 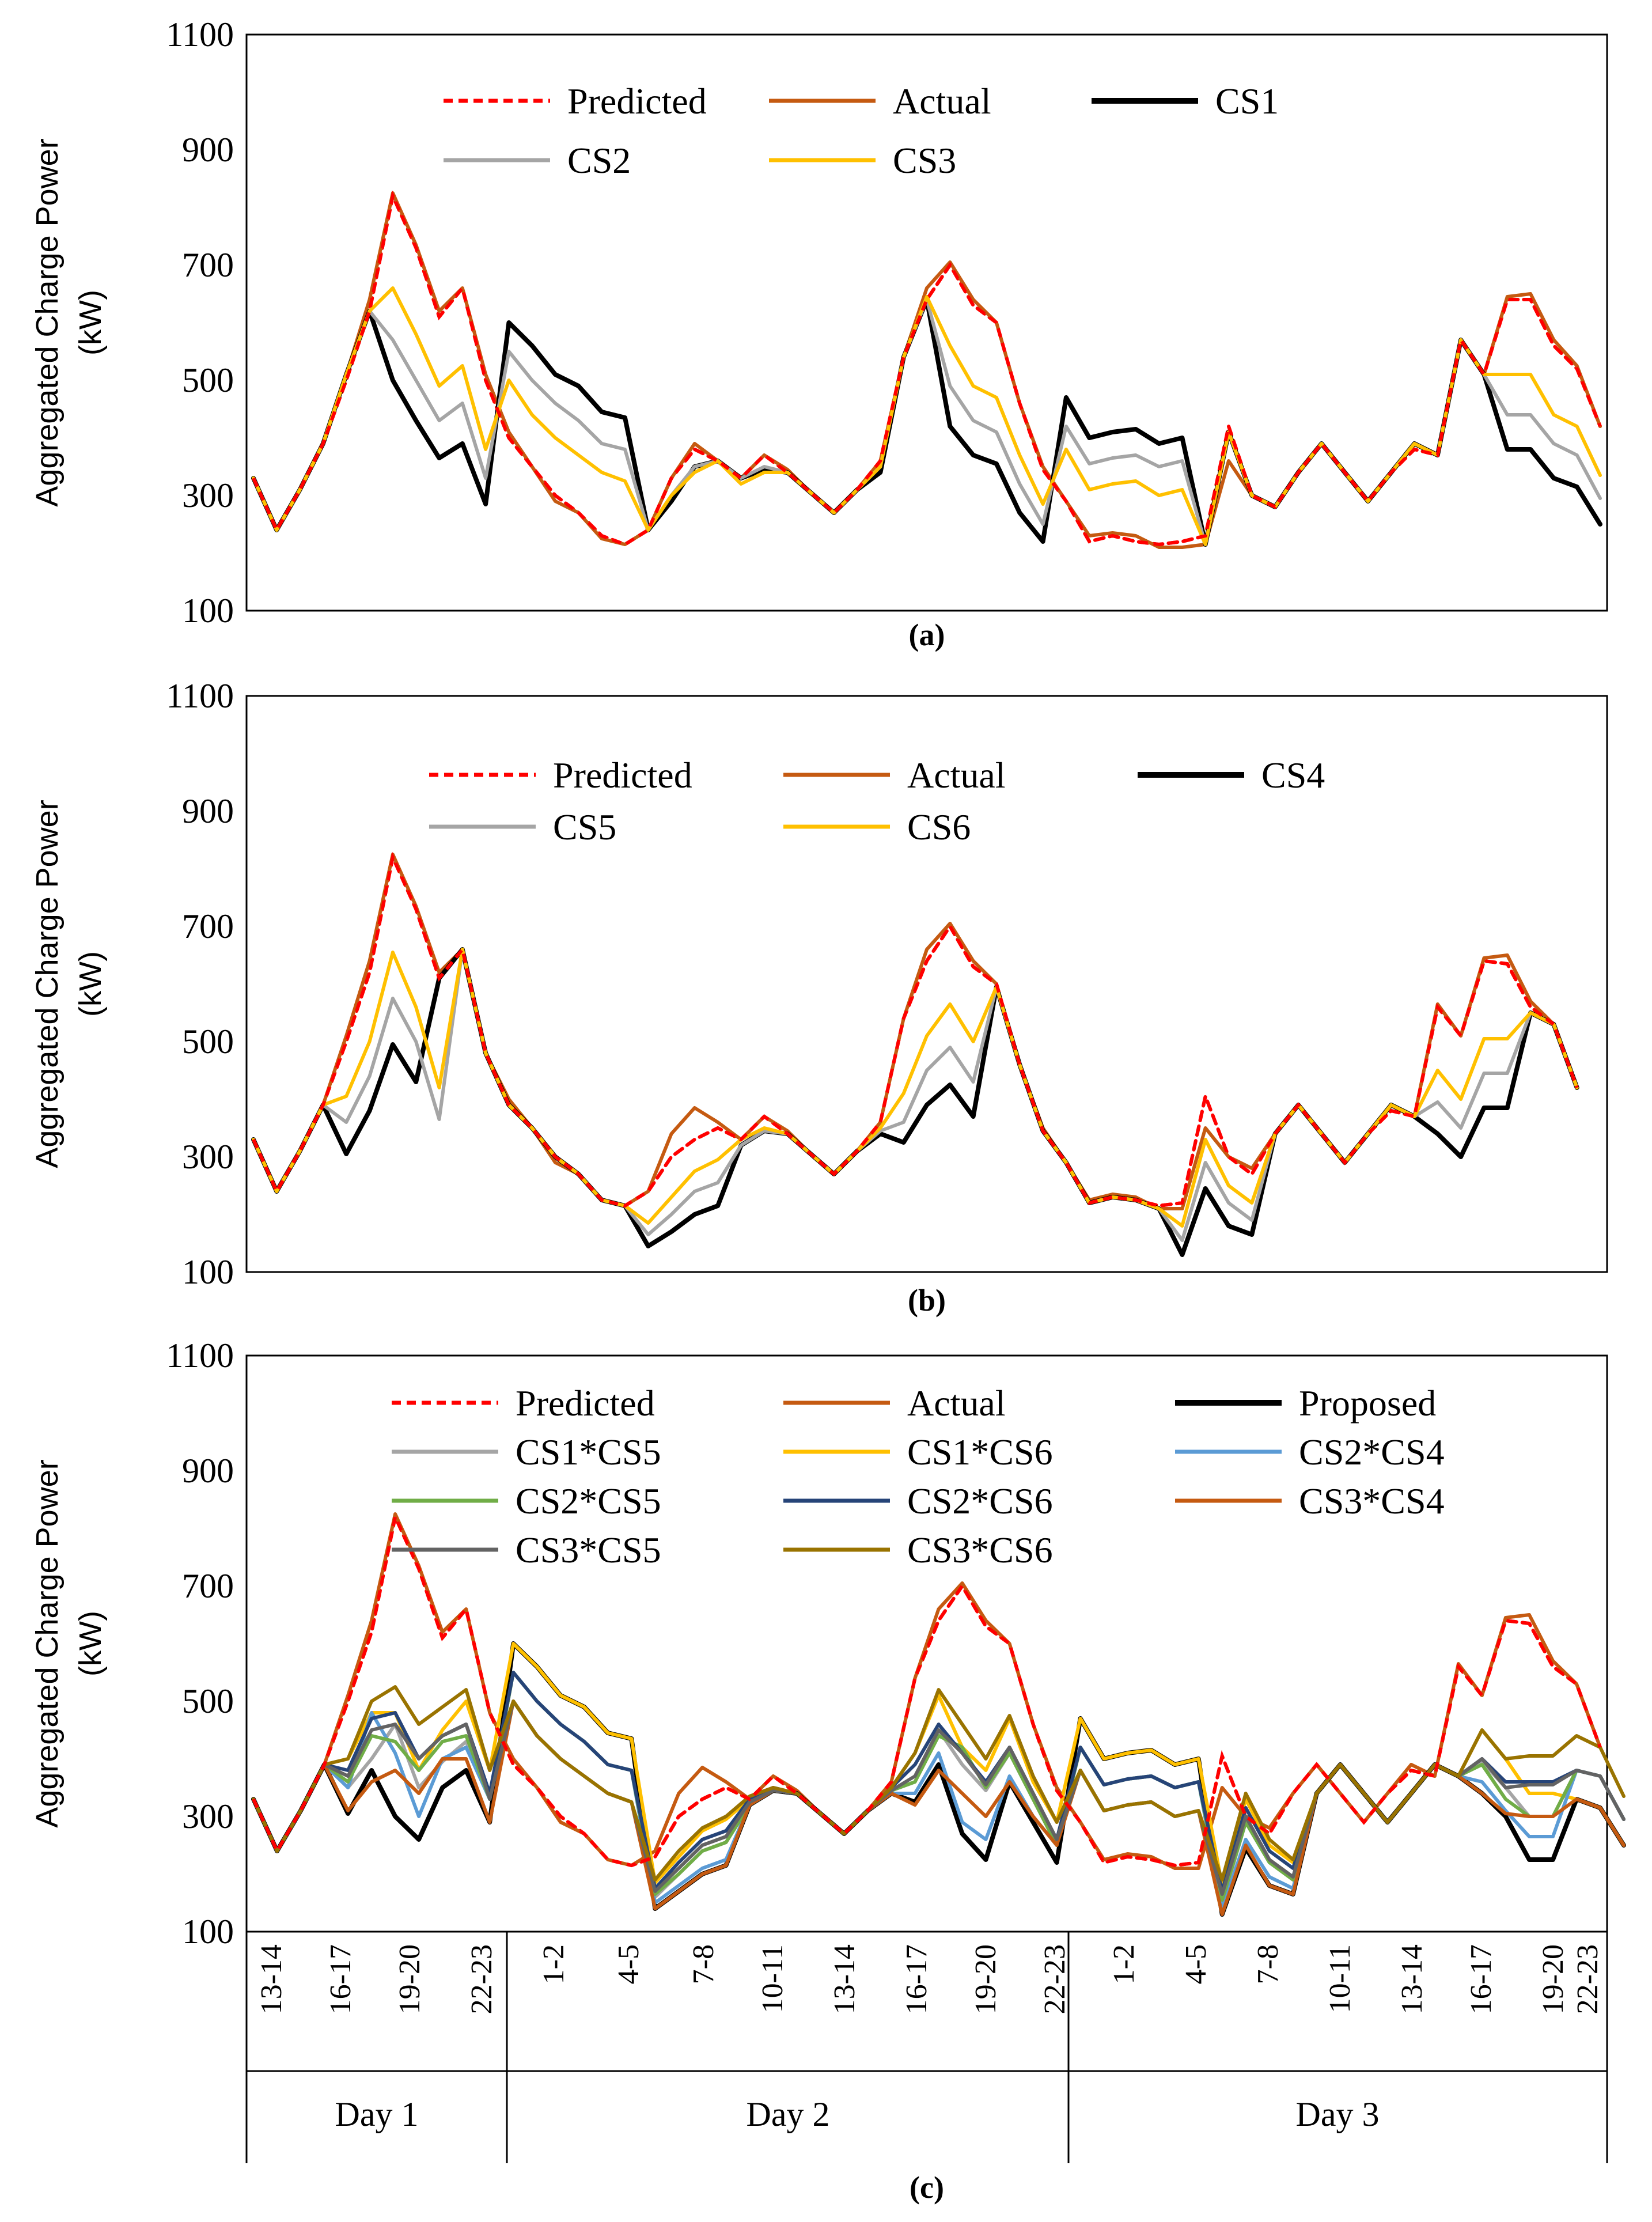 I want to click on legend-label-cs1-x-cs5: CS1*CS5, so click(x=588, y=1452).